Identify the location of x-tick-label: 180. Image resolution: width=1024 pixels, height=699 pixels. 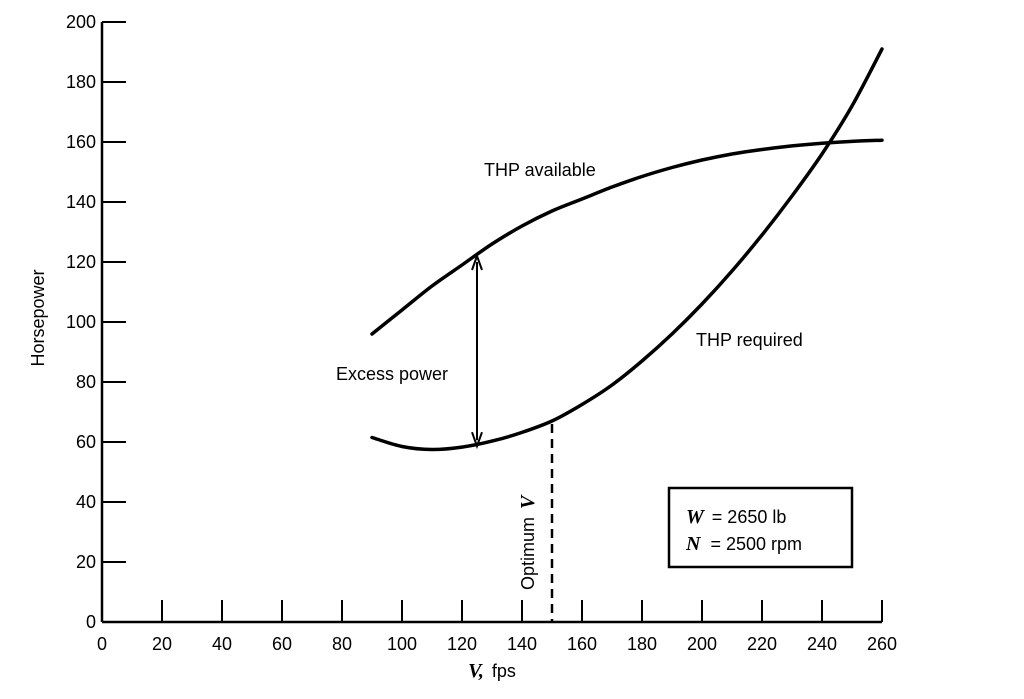
(642, 644).